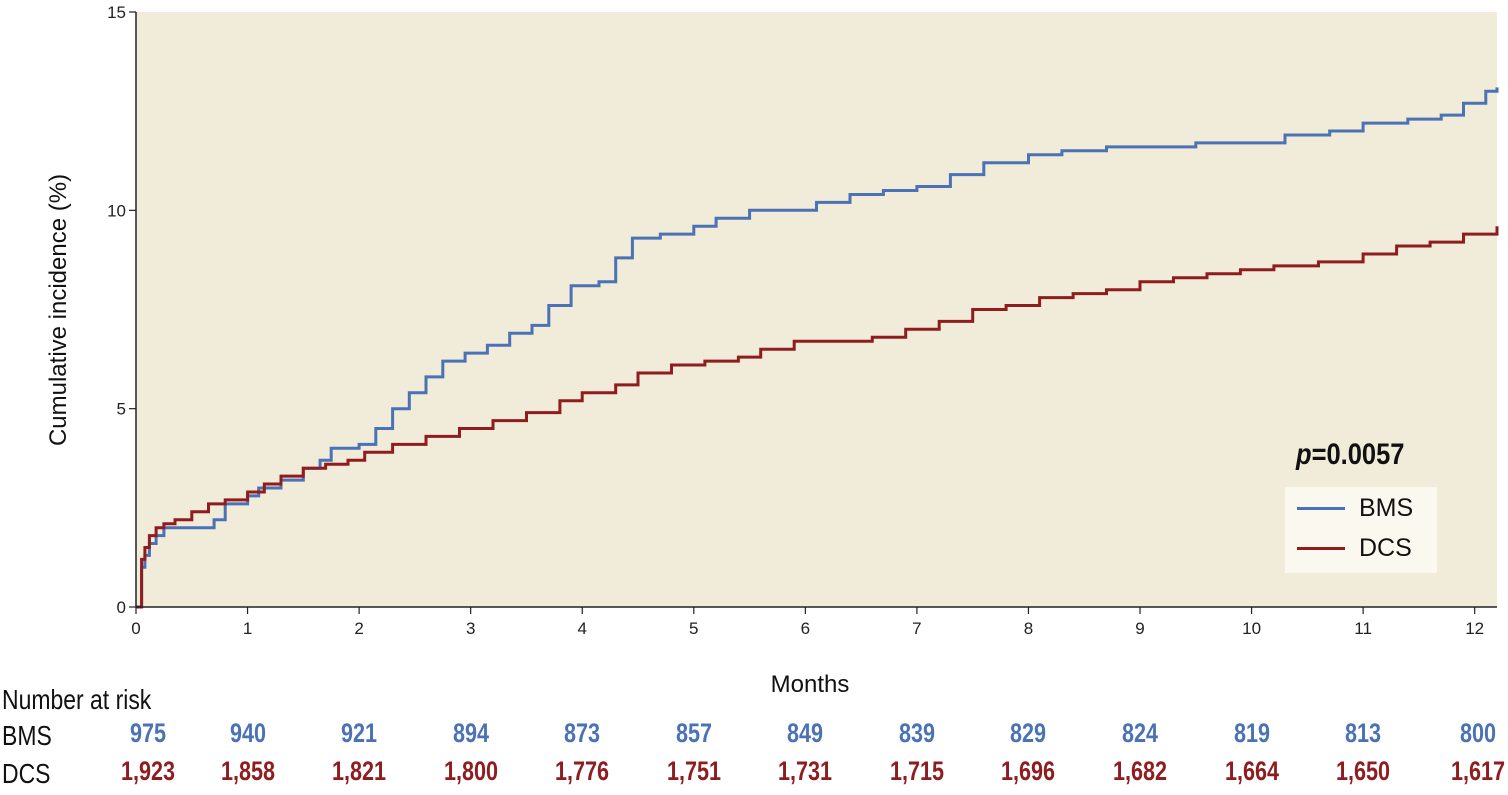 This screenshot has width=1508, height=795. What do you see at coordinates (148, 771) in the screenshot?
I see `risk-value-dcs: 1,923` at bounding box center [148, 771].